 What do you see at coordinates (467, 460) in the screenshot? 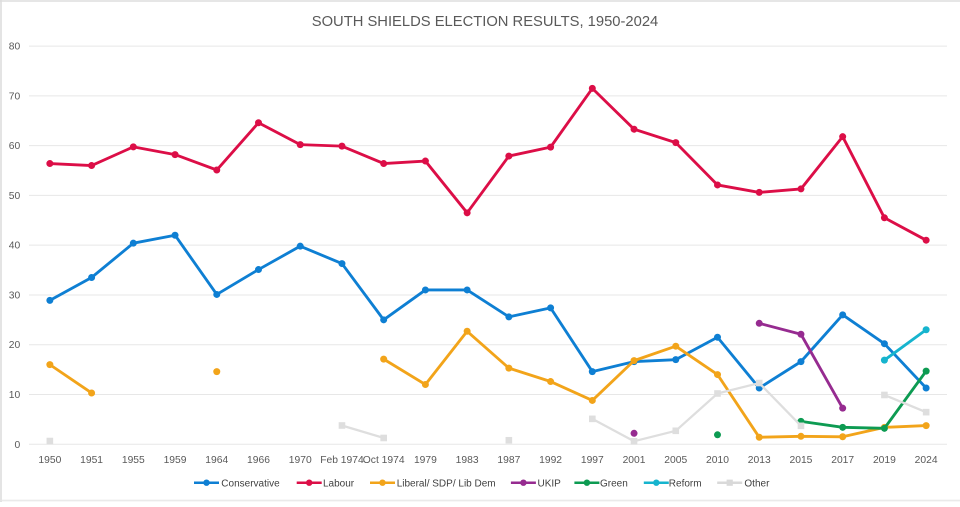
I see `svg-text: 1983` at bounding box center [467, 460].